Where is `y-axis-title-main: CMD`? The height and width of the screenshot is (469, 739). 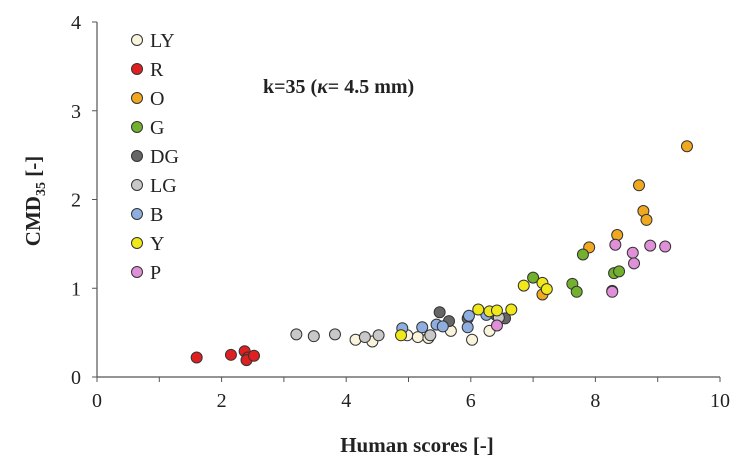 y-axis-title-main: CMD is located at coordinates (33, 221).